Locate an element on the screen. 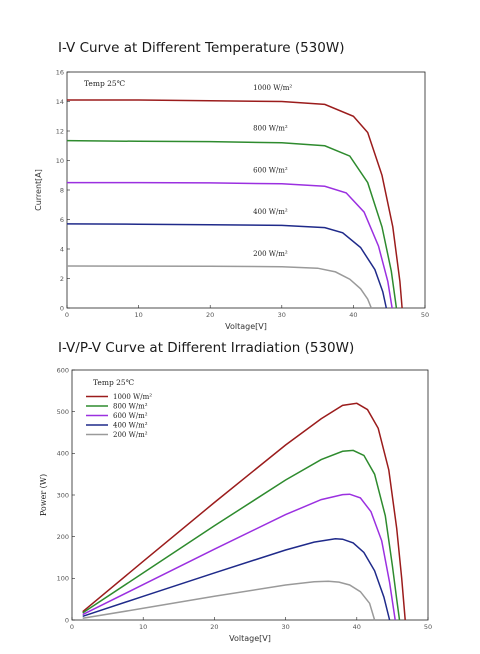 This screenshot has height=654, width=480. series-label: 400 W/m² is located at coordinates (270, 212).